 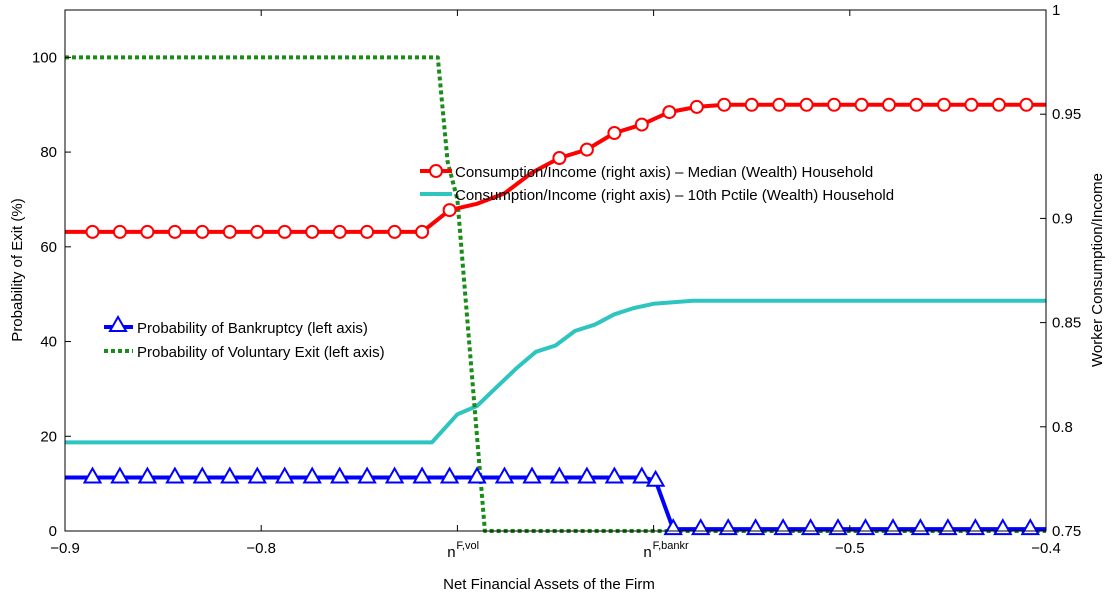 I want to click on legend-bankruptcy-label: Probability of Bankruptcy (left axis), so click(x=252, y=328).